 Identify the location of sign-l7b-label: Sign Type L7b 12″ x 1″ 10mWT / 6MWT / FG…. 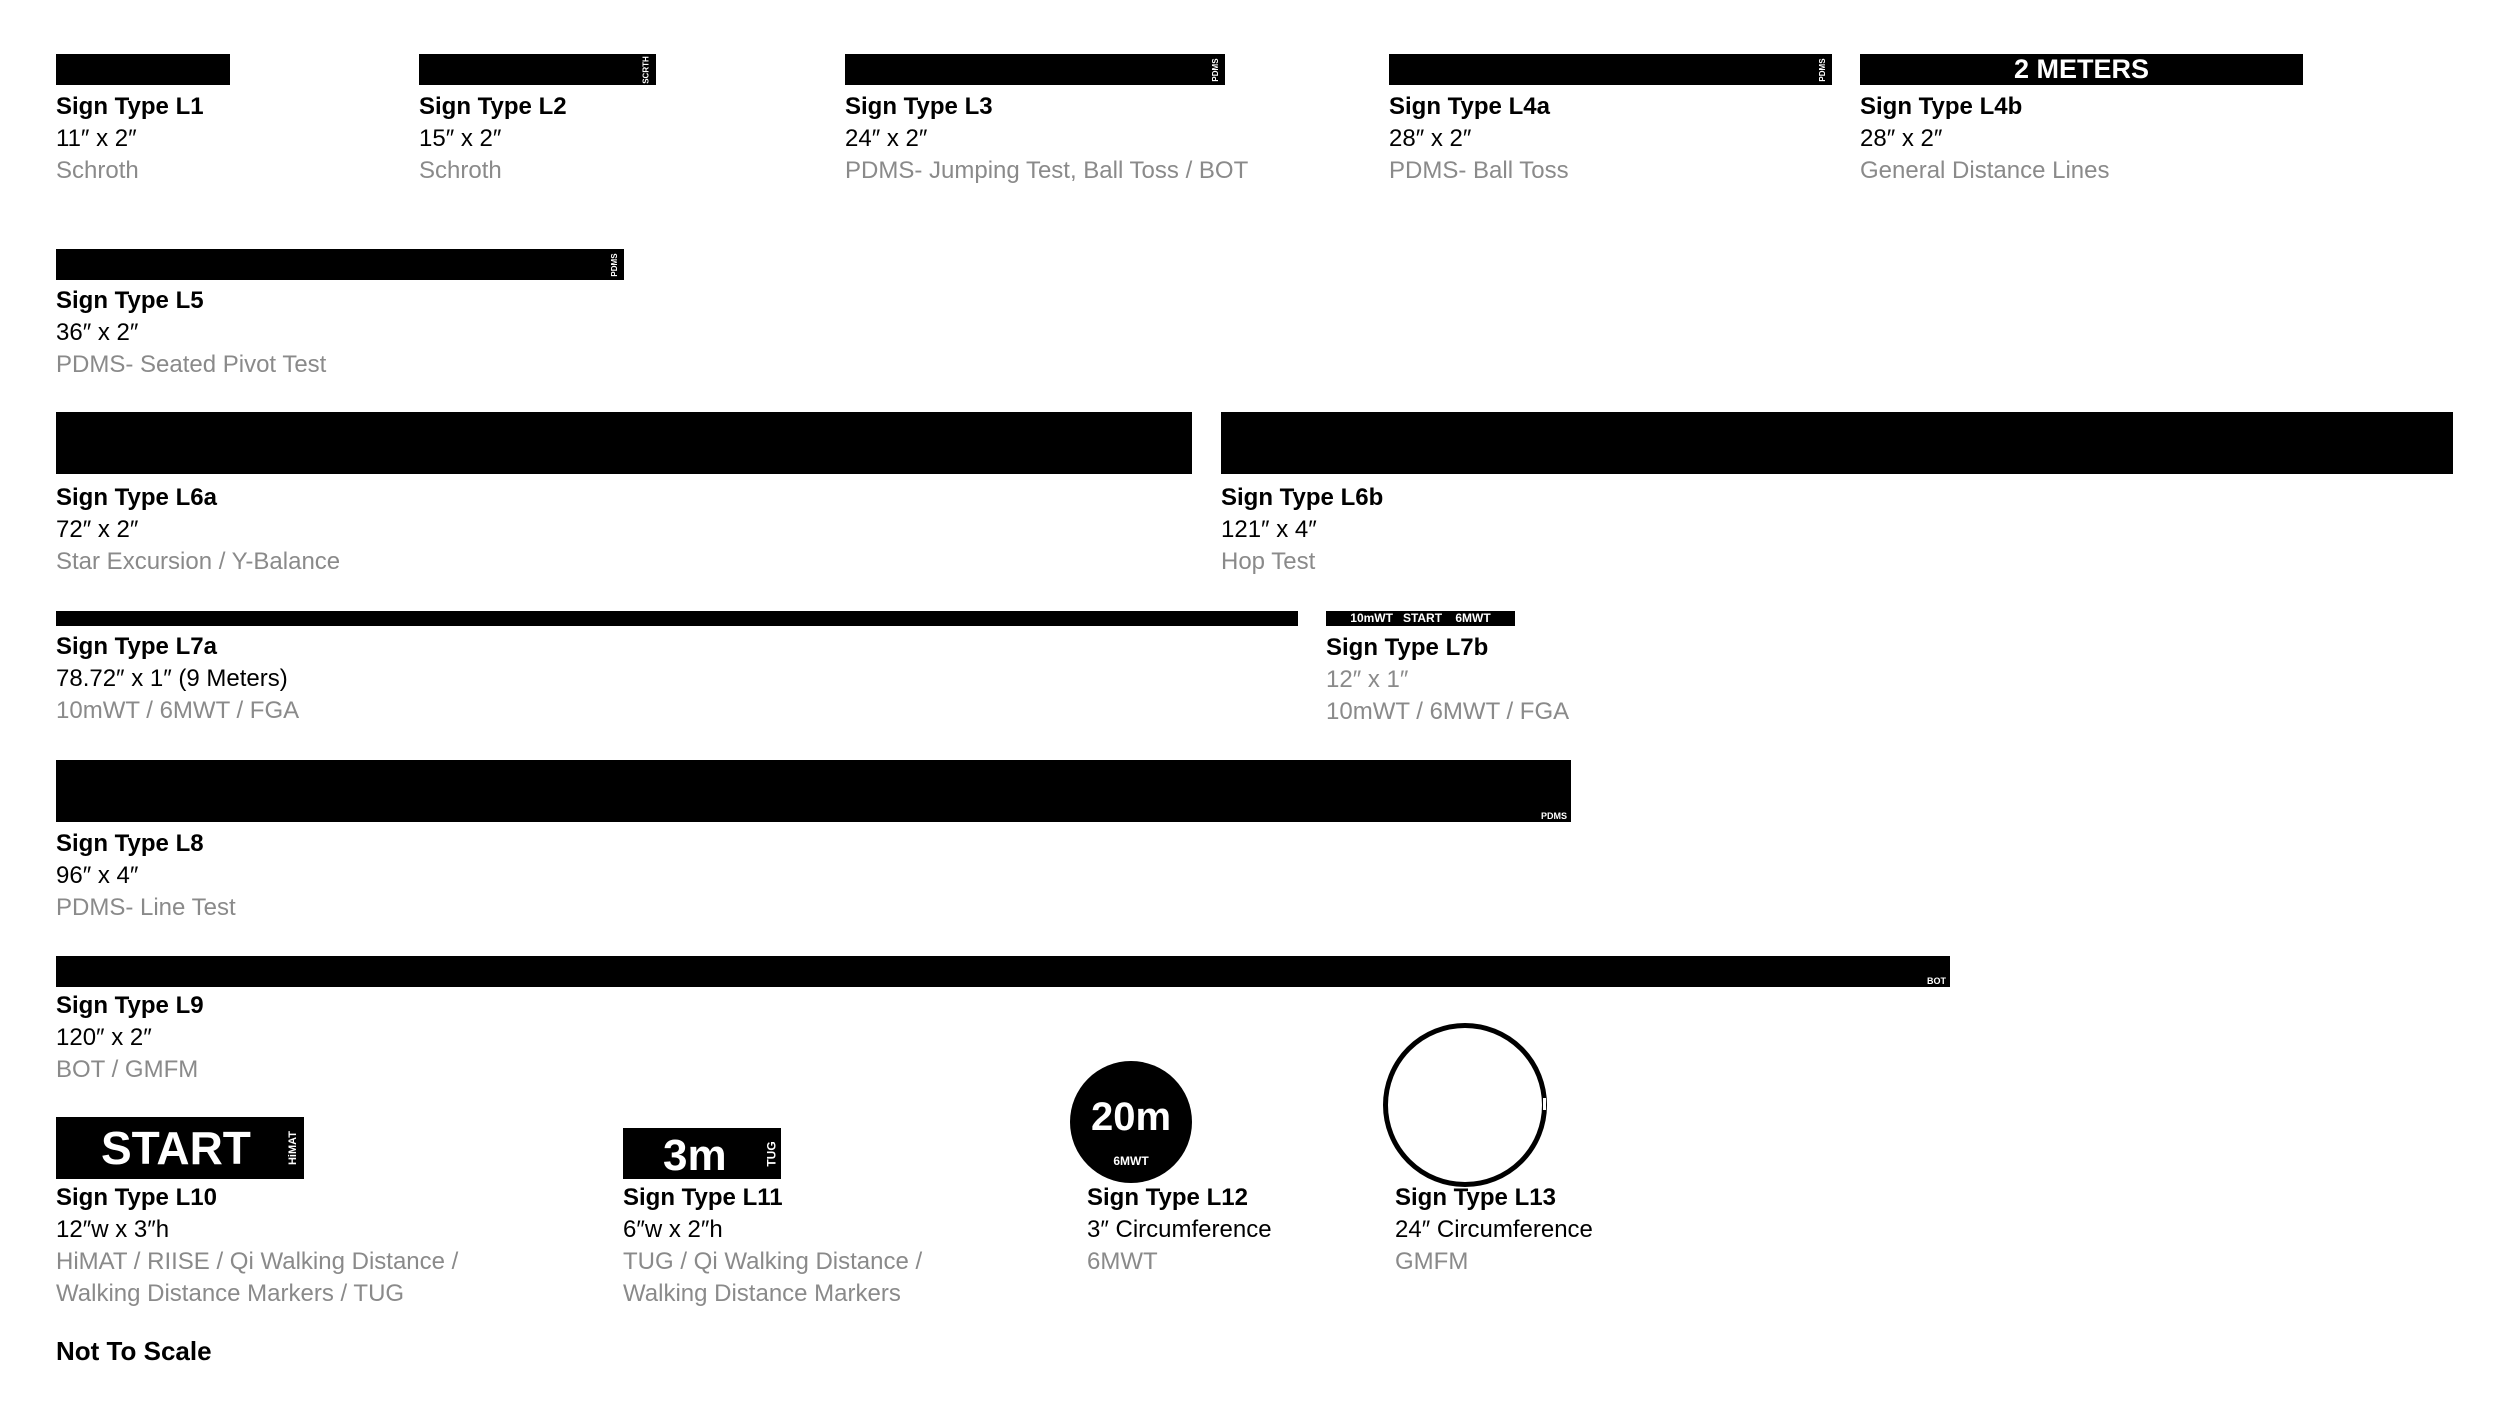
(1447, 680).